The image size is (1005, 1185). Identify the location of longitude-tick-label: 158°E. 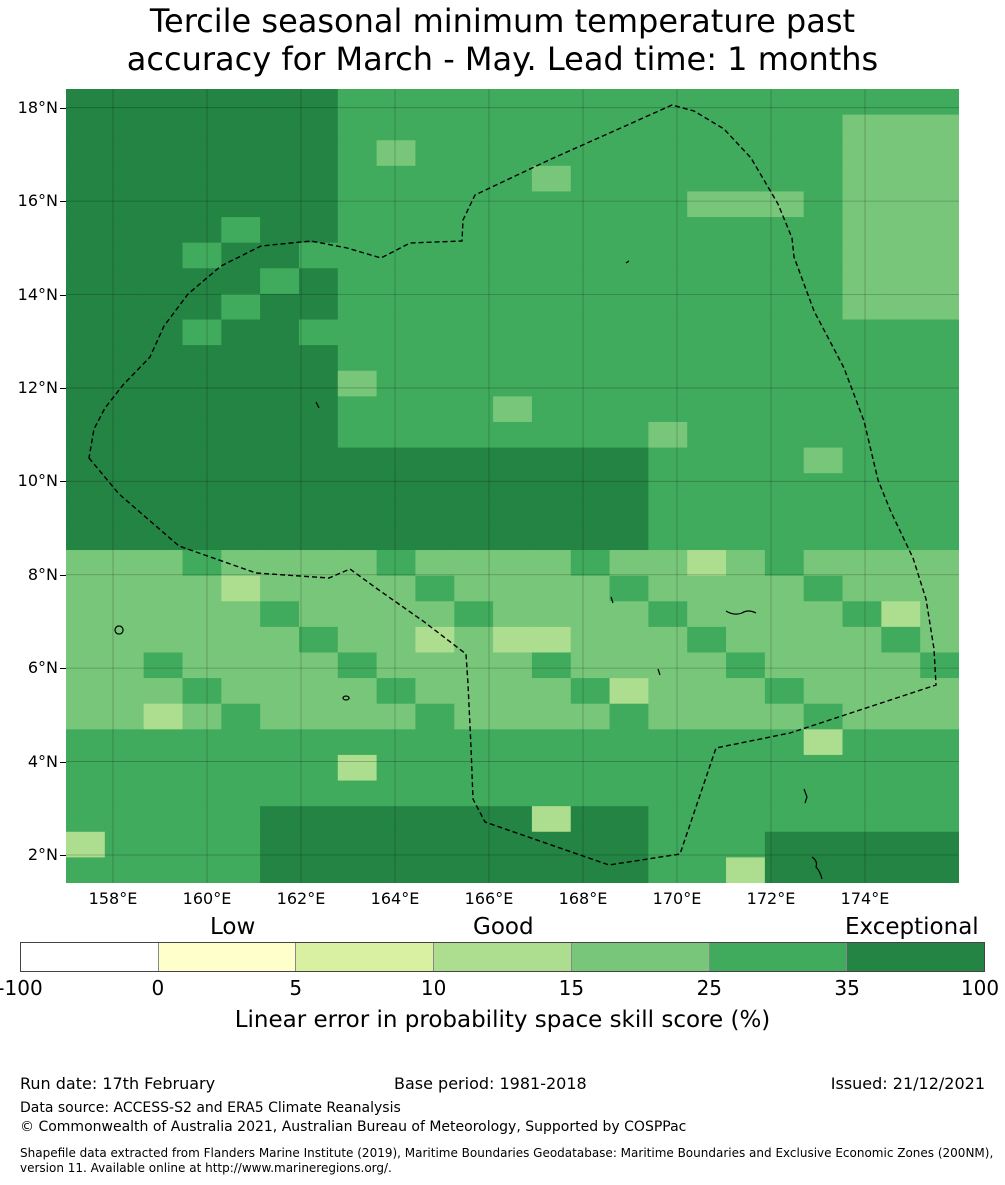
(113, 898).